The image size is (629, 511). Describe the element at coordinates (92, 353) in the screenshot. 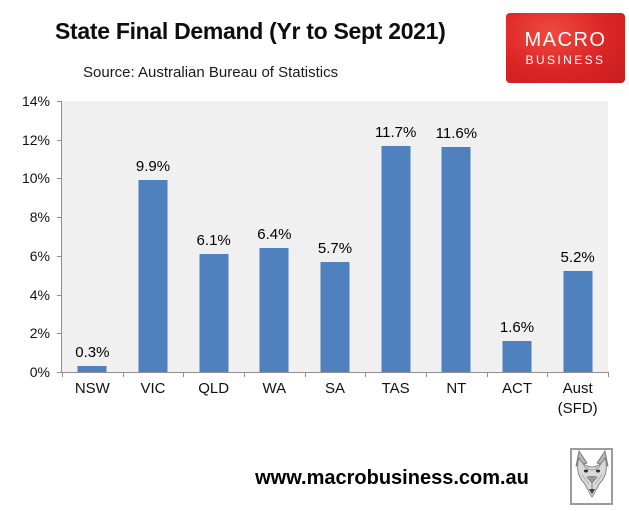

I see `bar-value-label: 0.3%` at that location.